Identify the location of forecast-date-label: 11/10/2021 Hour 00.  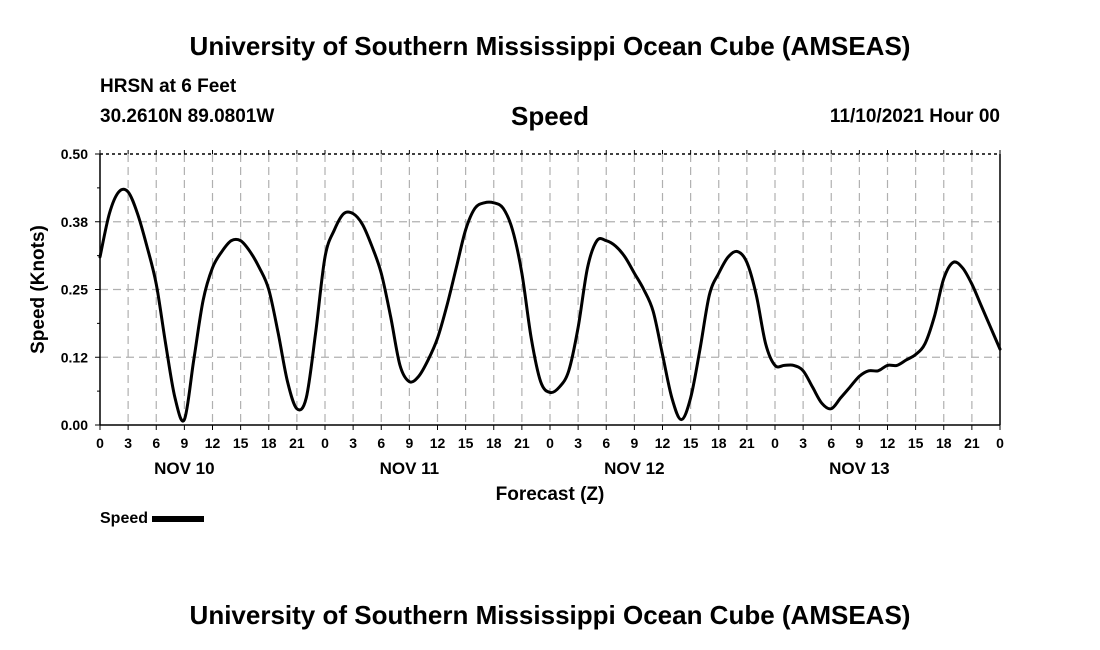
(914, 116).